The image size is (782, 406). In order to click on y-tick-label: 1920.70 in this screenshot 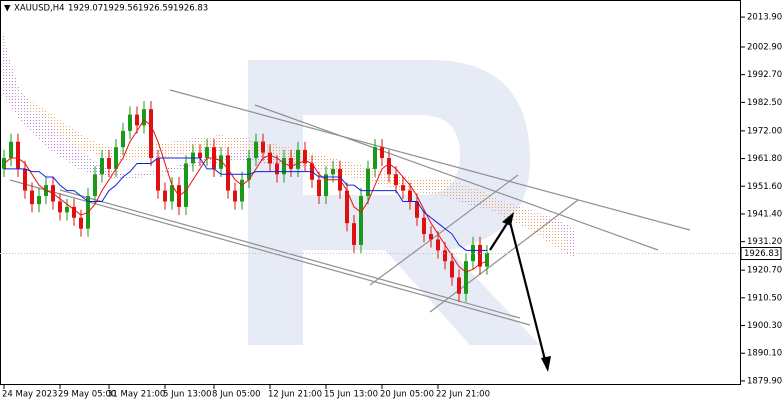, I will do `click(764, 271)`.